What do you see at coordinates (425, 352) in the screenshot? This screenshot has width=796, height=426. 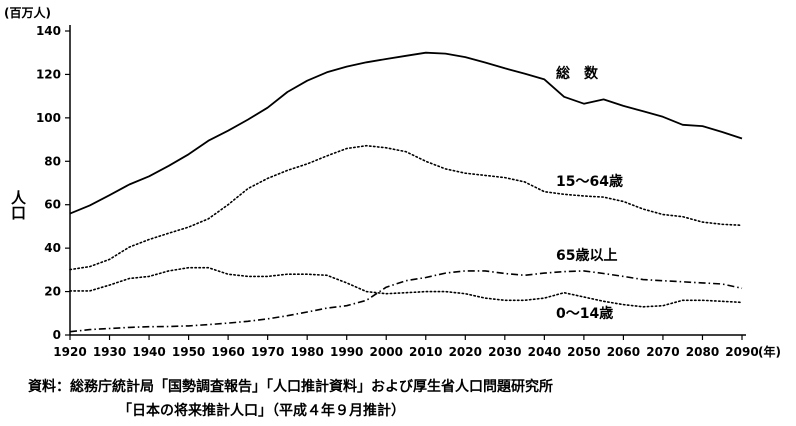 I see `x-tick-label: 2010` at bounding box center [425, 352].